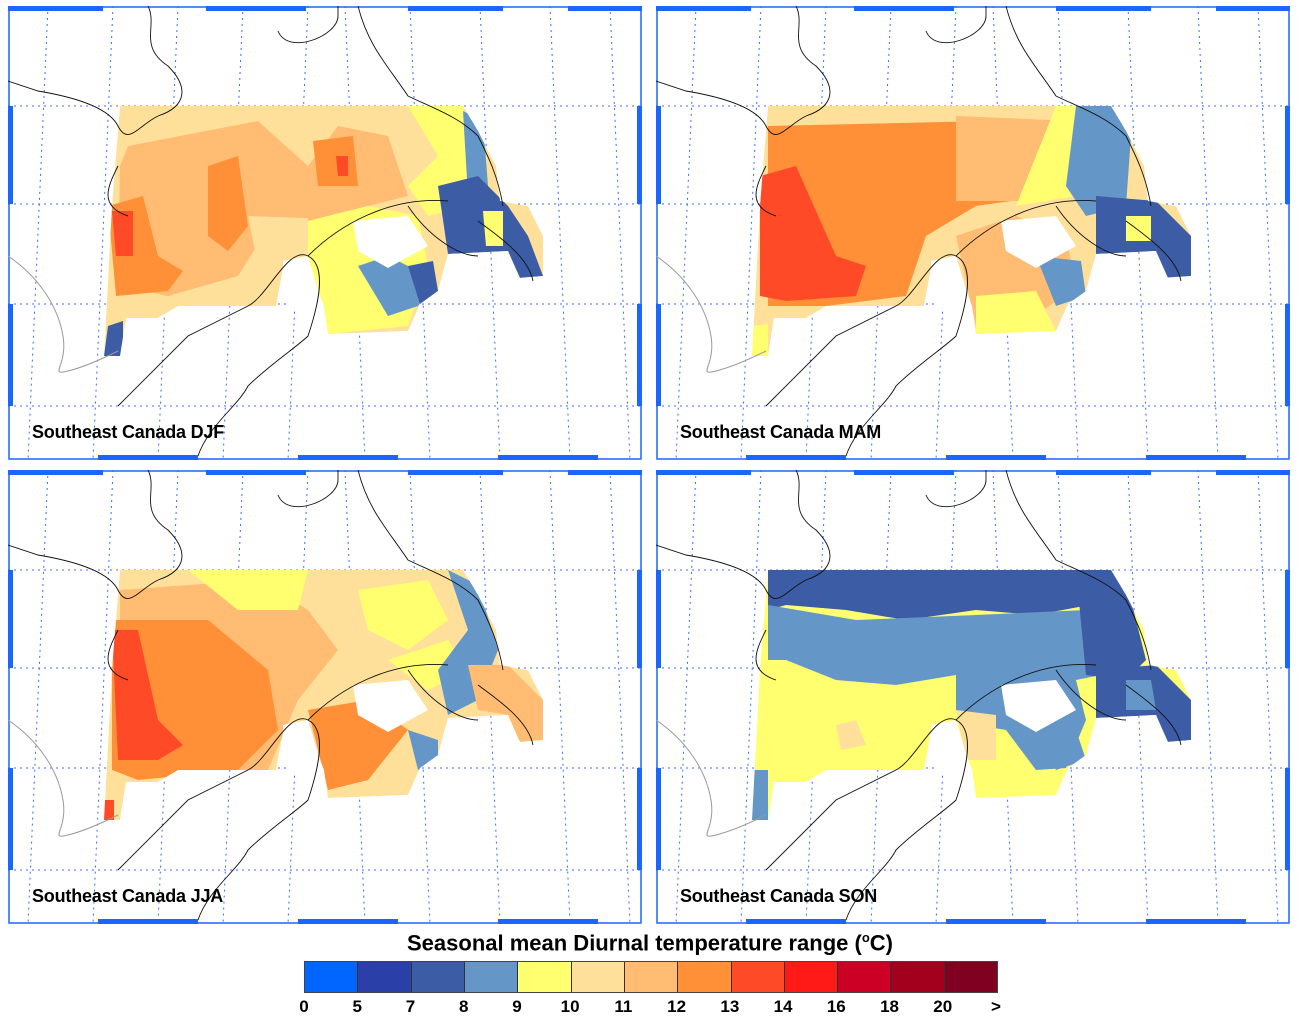  What do you see at coordinates (517, 1006) in the screenshot?
I see `colorbar-tick-label: 9` at bounding box center [517, 1006].